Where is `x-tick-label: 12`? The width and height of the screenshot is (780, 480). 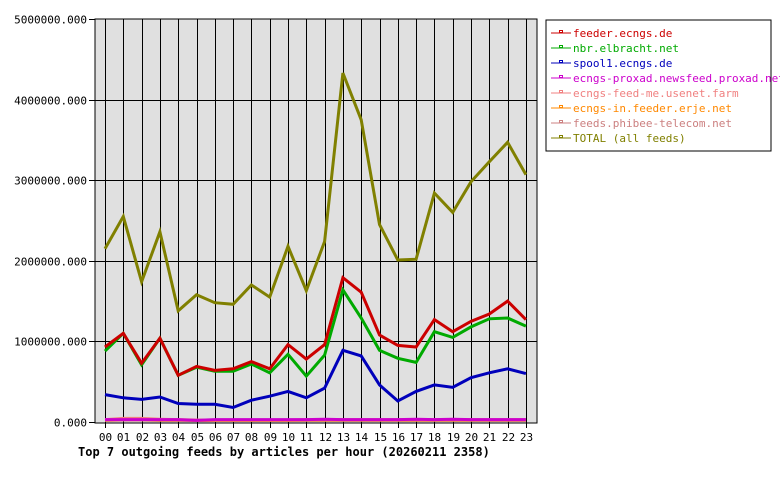
x-tick-label: 12 is located at coordinates (325, 437).